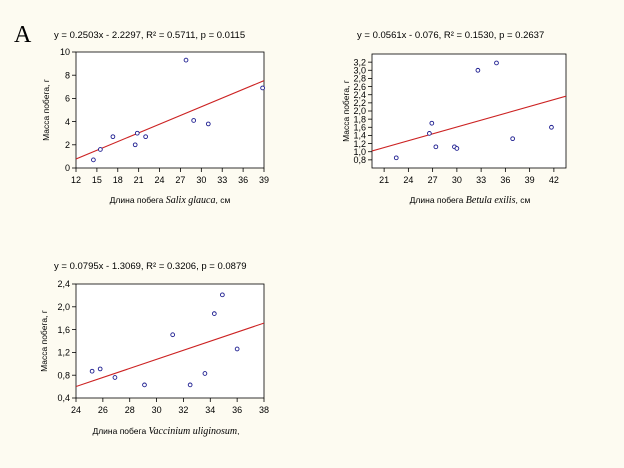 The image size is (624, 468). I want to click on x-tick-label: 28, so click(130, 410).